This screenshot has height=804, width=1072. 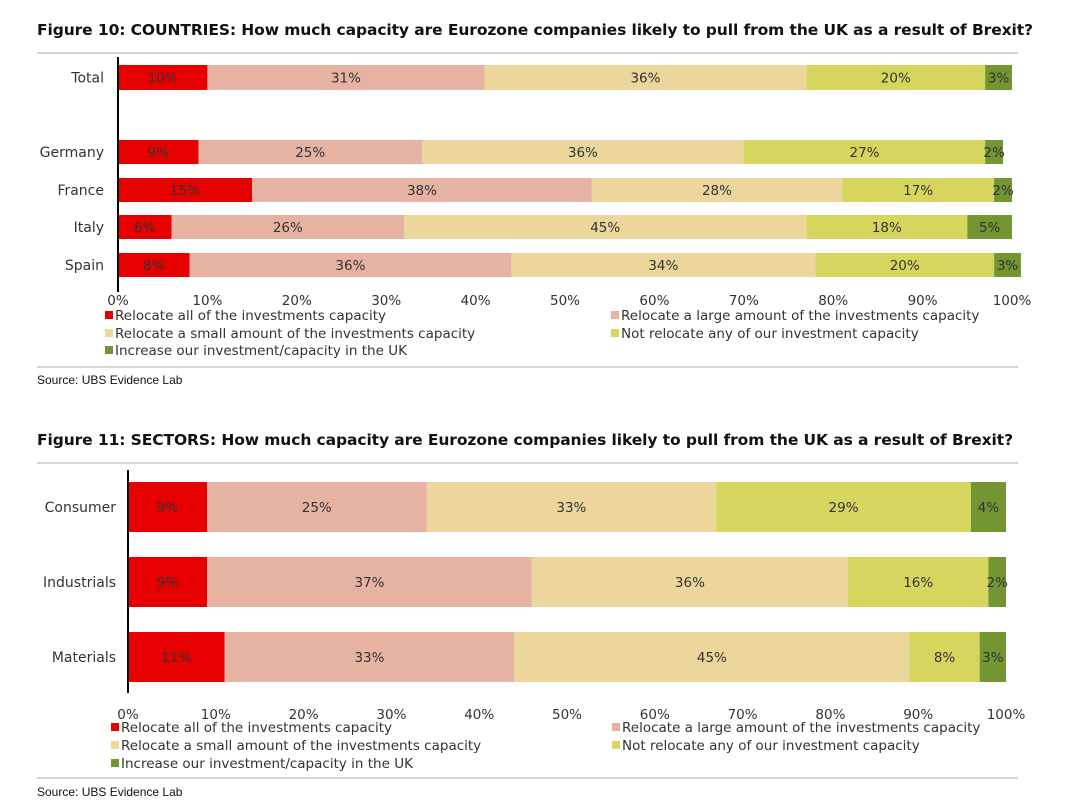 I want to click on category-label: Germany, so click(x=72, y=153).